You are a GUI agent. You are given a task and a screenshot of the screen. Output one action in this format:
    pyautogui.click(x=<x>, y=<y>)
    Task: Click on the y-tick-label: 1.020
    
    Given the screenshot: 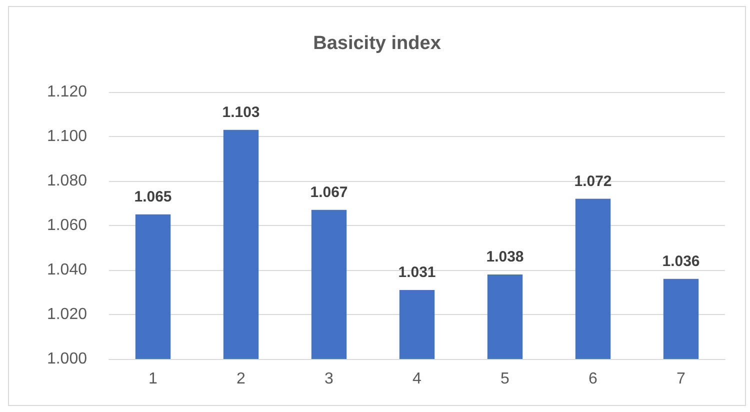 What is the action you would take?
    pyautogui.click(x=67, y=314)
    